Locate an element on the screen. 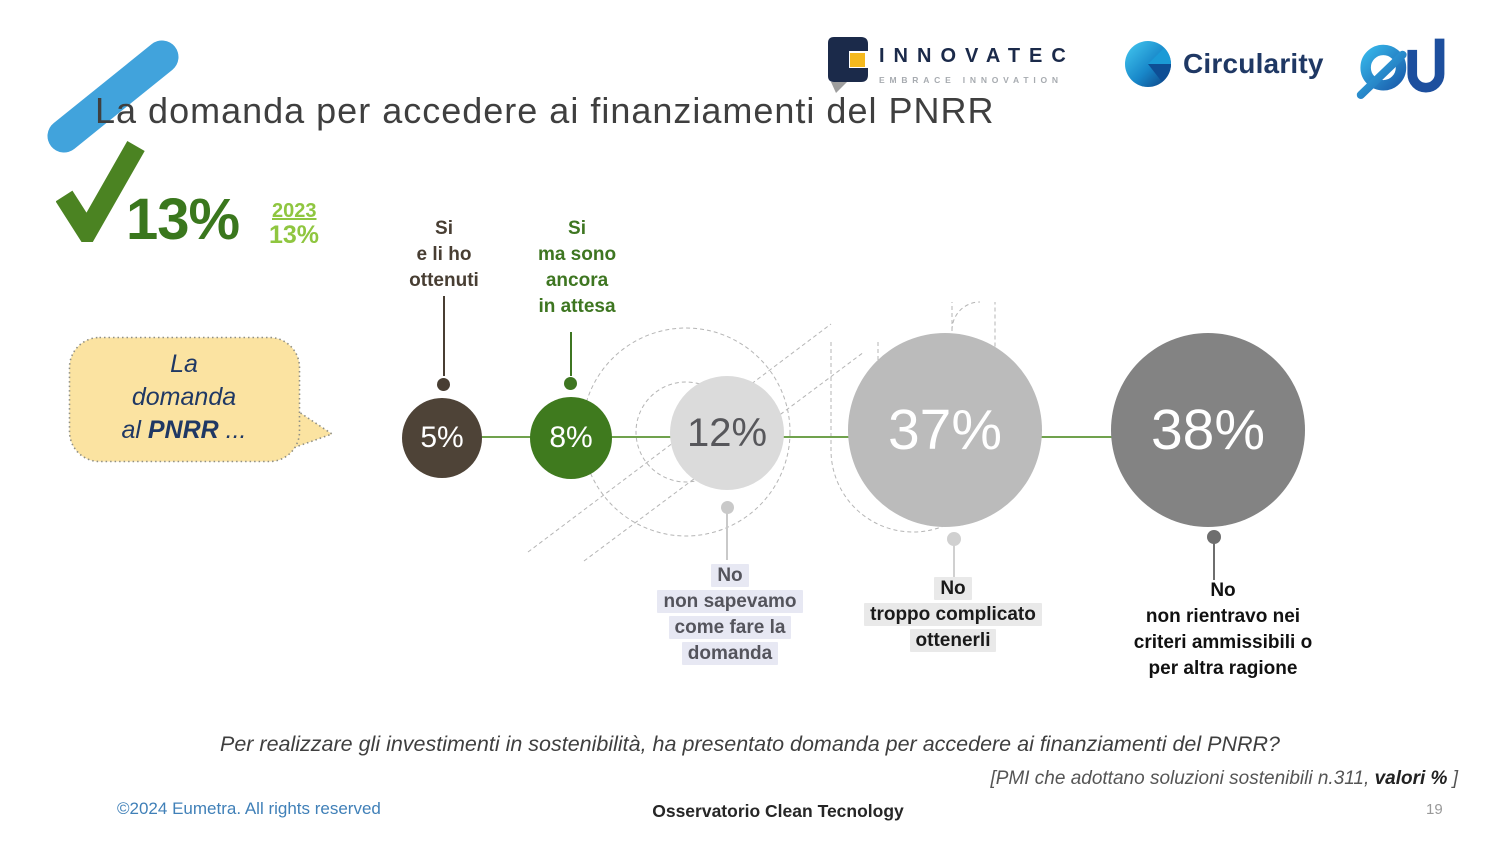  label-no-troppo-complicato: No troppo complicato ottenerli is located at coordinates (953, 615).